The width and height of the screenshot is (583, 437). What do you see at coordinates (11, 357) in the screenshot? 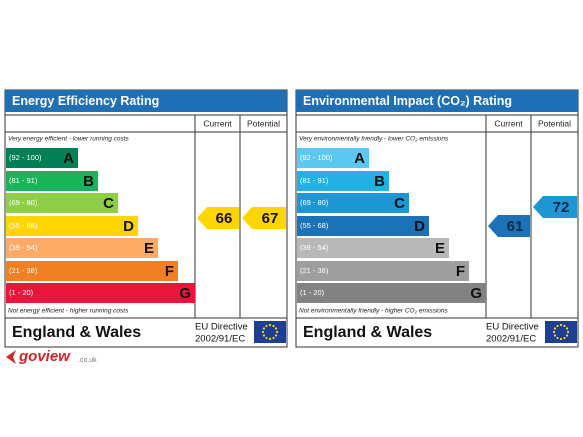
I see `logo-icon` at bounding box center [11, 357].